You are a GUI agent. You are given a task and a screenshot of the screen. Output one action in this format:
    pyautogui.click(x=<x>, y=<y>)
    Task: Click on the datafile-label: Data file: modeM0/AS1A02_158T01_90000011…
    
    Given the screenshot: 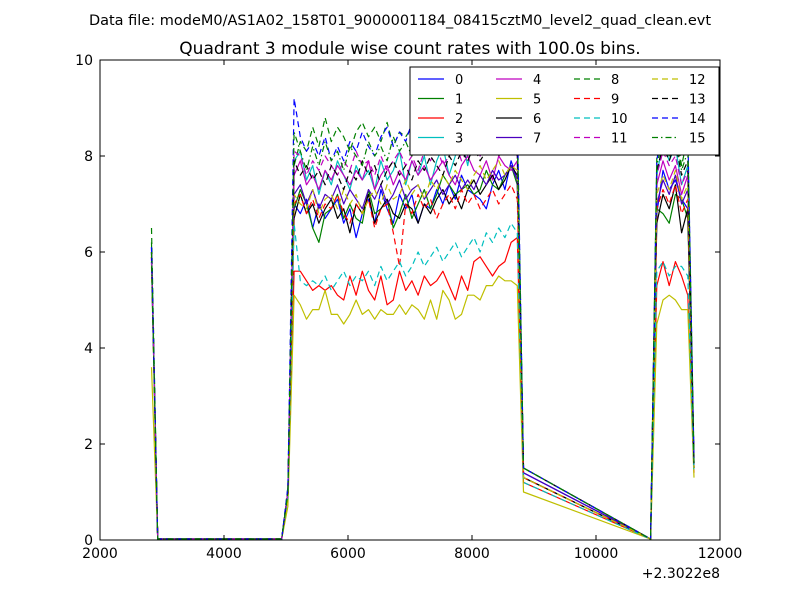 What is the action you would take?
    pyautogui.click(x=400, y=21)
    